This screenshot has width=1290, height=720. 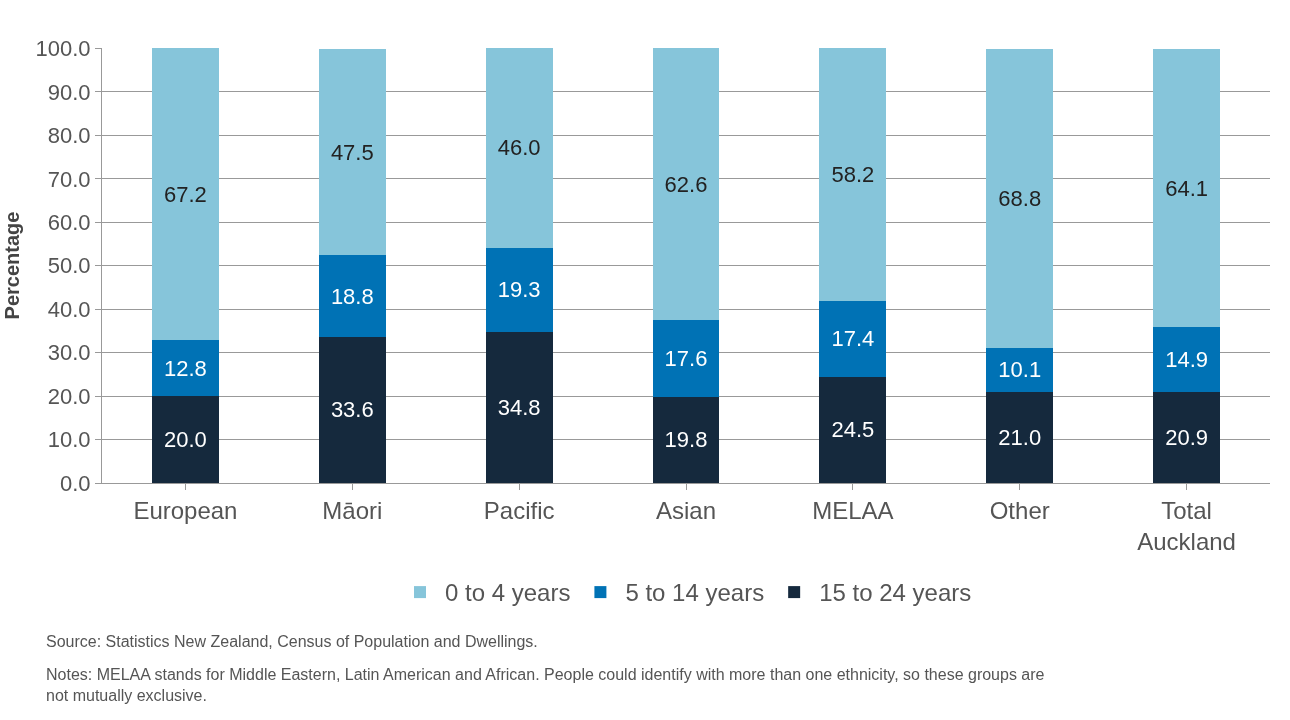 What do you see at coordinates (69, 222) in the screenshot?
I see `y-tick-label: 60.0` at bounding box center [69, 222].